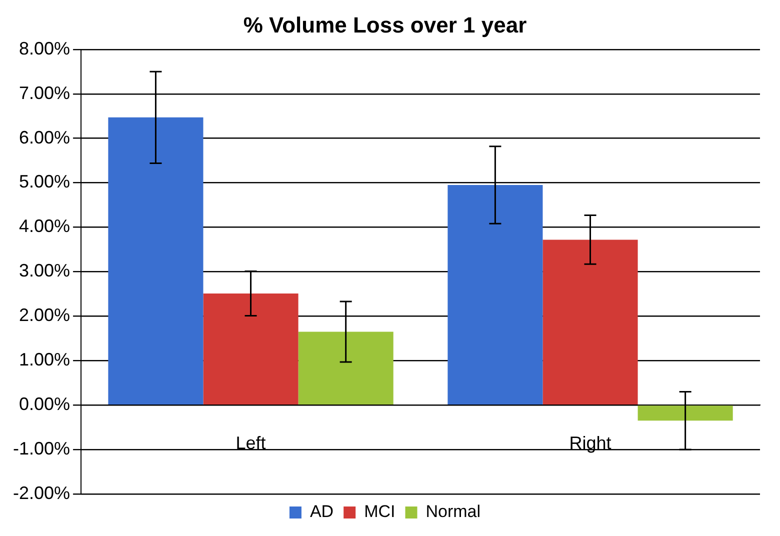 Image resolution: width=780 pixels, height=536 pixels. I want to click on chart-title: % Volume Loss over 1 year, so click(385, 25).